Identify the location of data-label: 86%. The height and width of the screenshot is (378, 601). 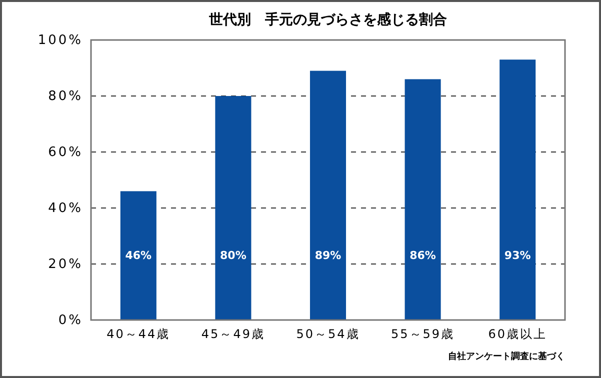
(423, 255).